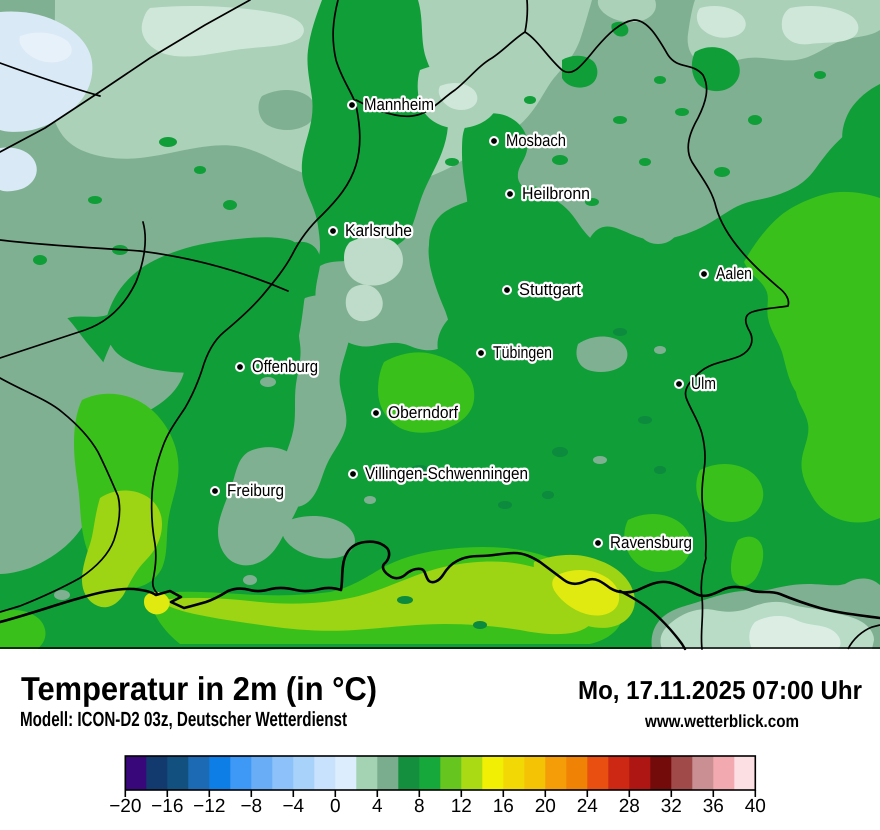 The height and width of the screenshot is (830, 880). What do you see at coordinates (293, 806) in the screenshot?
I see `svg-text: −4` at bounding box center [293, 806].